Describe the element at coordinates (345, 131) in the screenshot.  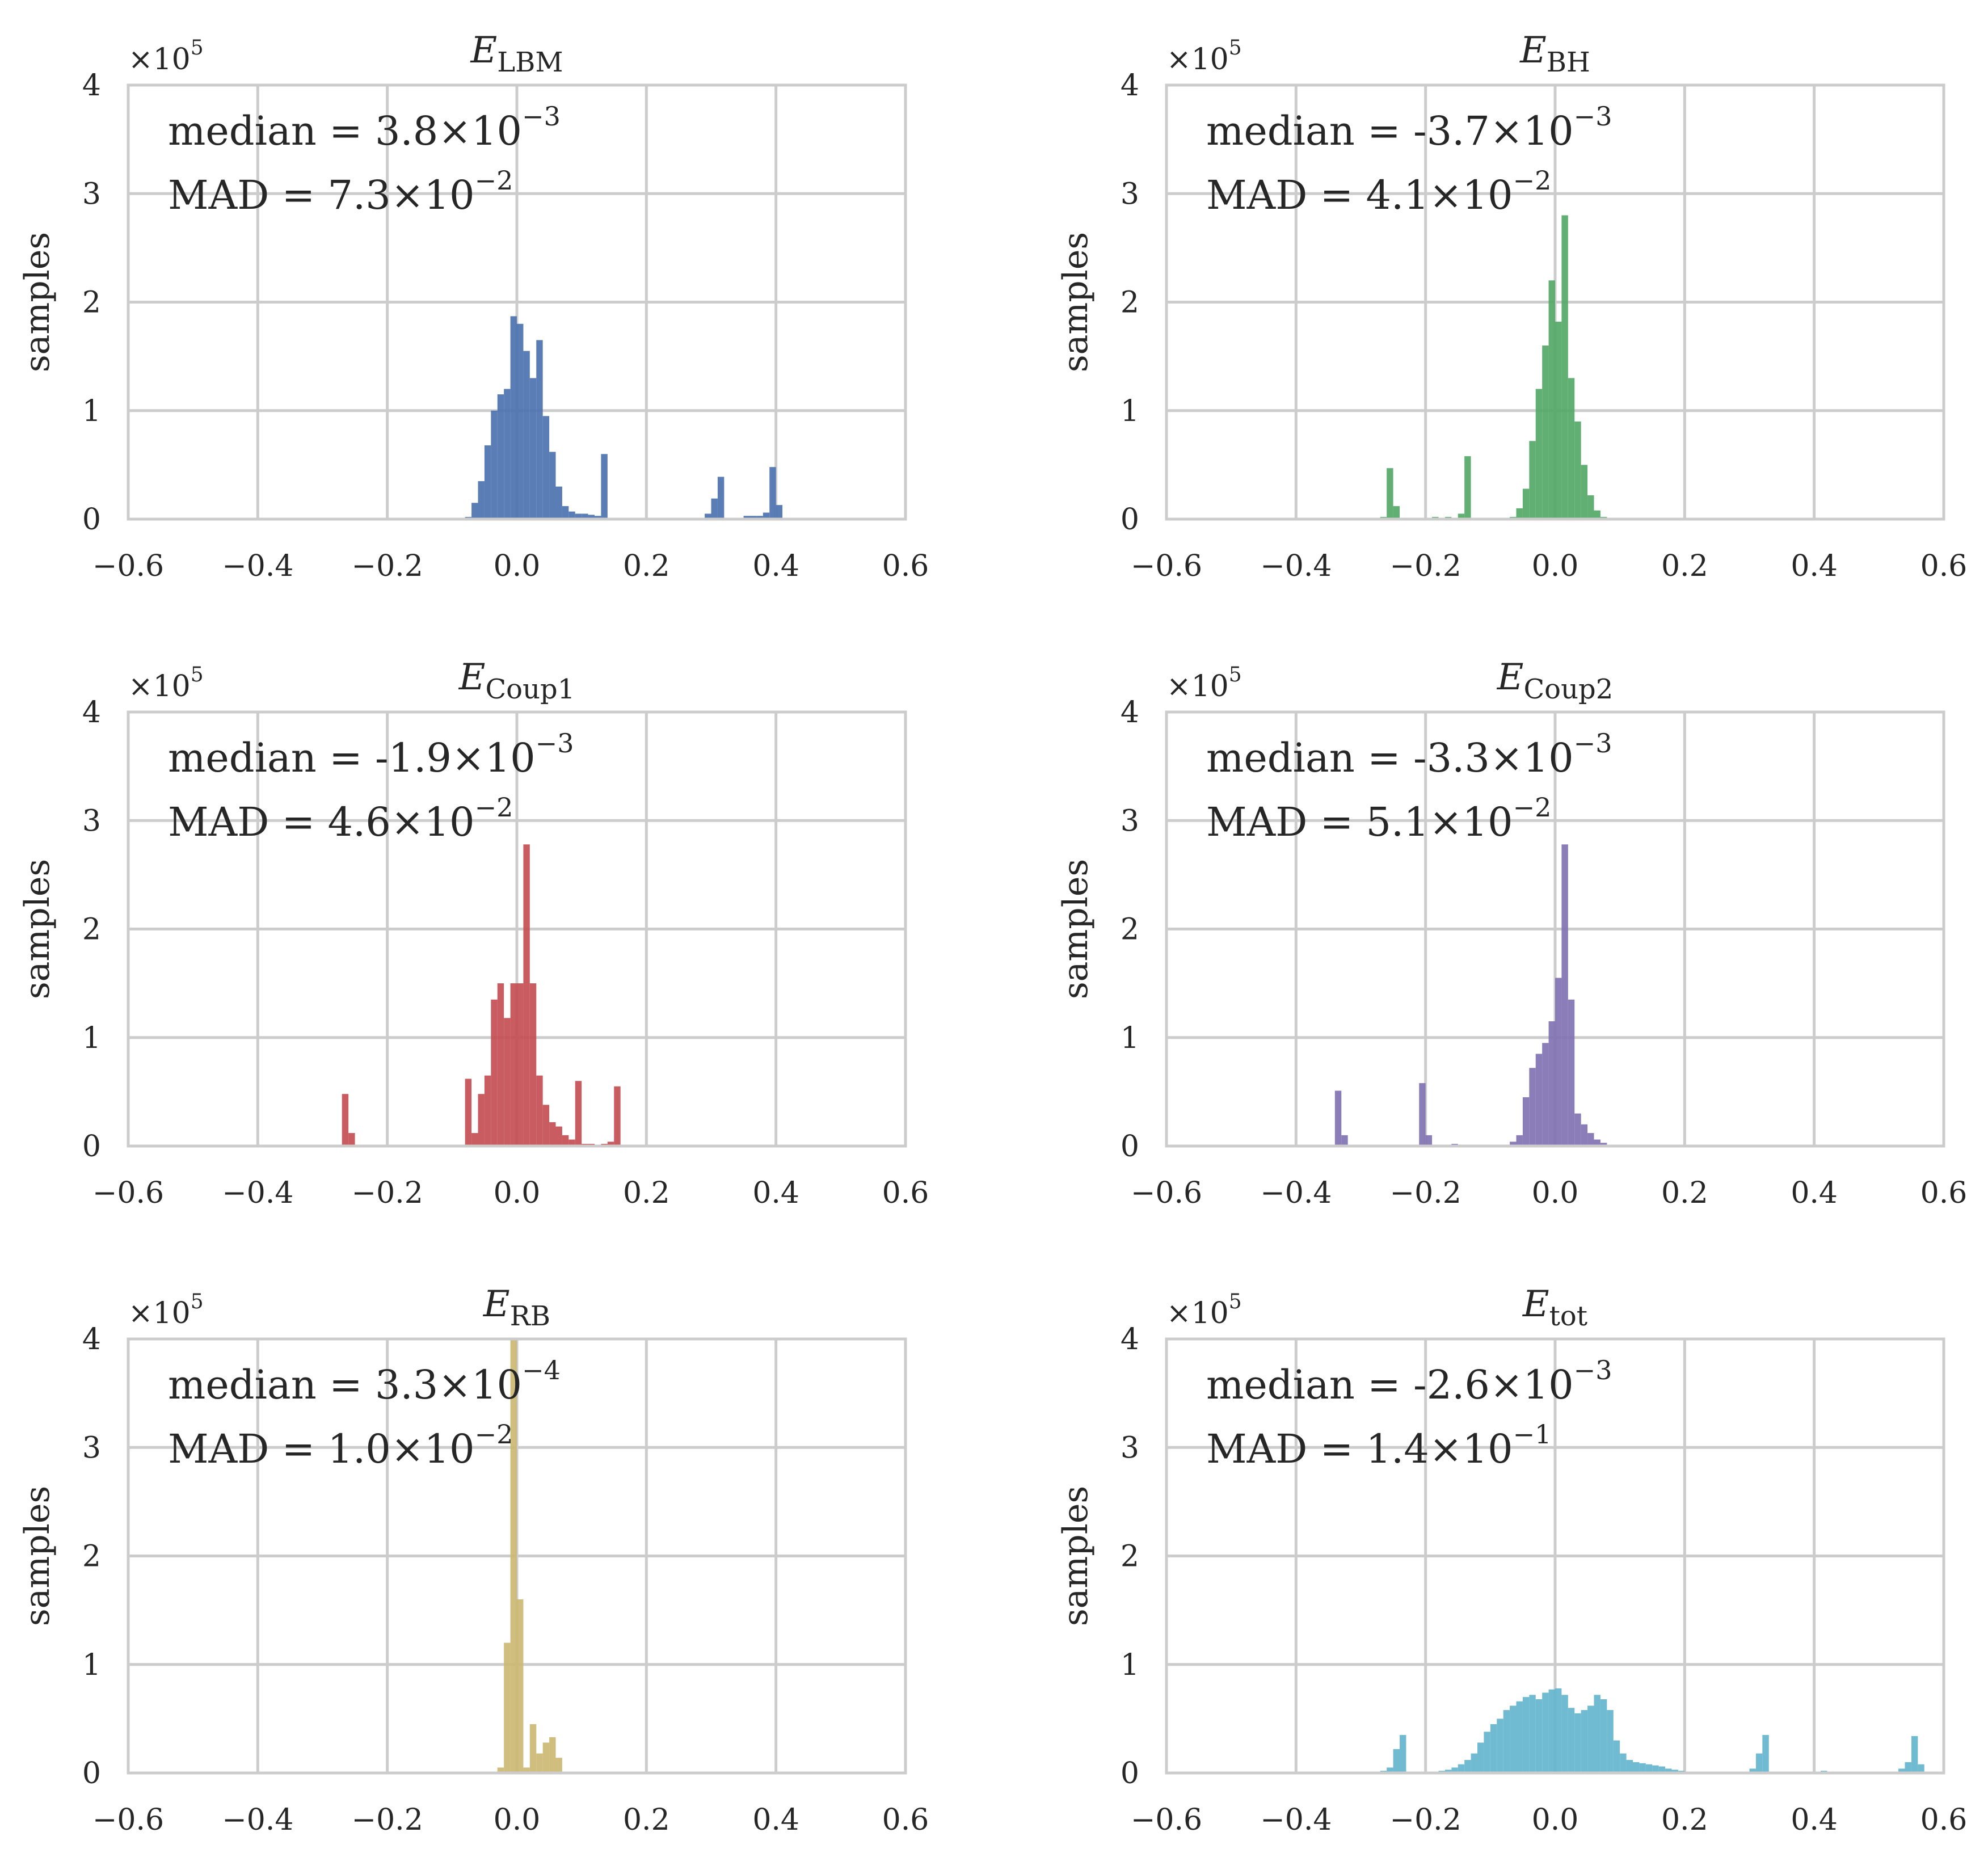
I see `median-value: median = 3.8×10` at that location.